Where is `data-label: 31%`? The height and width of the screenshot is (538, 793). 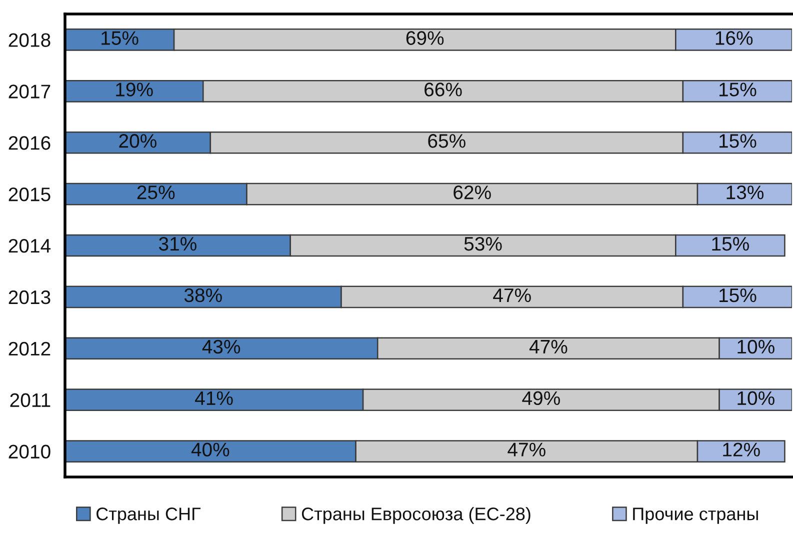 data-label: 31% is located at coordinates (177, 243).